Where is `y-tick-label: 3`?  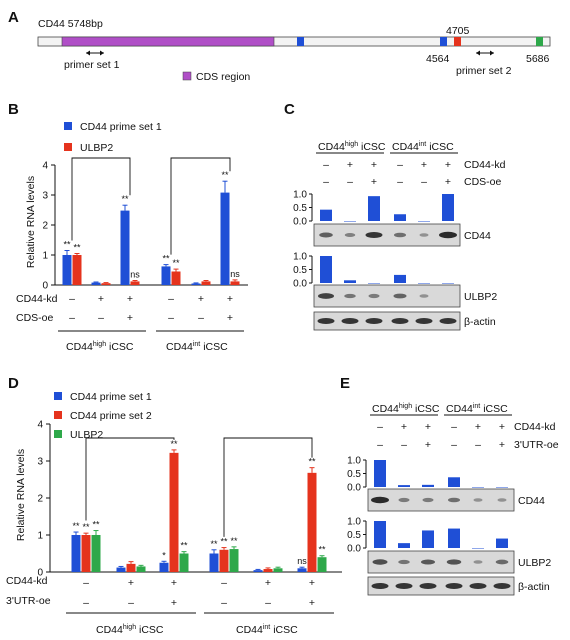 y-tick-label: 3 is located at coordinates (45, 196).